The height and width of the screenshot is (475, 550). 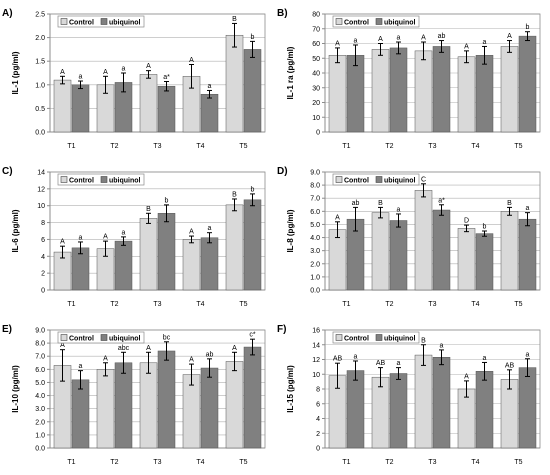 What do you see at coordinates (400, 338) in the screenshot?
I see `legend-label-ubiquinol: ubiquinol` at bounding box center [400, 338].